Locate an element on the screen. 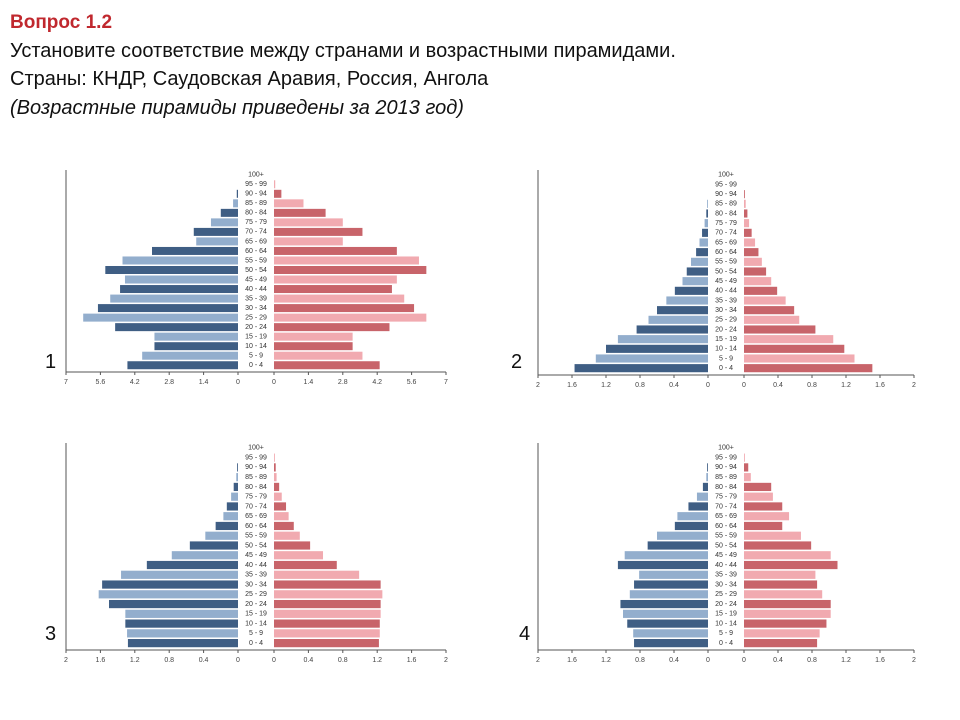 This screenshot has width=960, height=720. age-label: 25 - 29 is located at coordinates (256, 594).